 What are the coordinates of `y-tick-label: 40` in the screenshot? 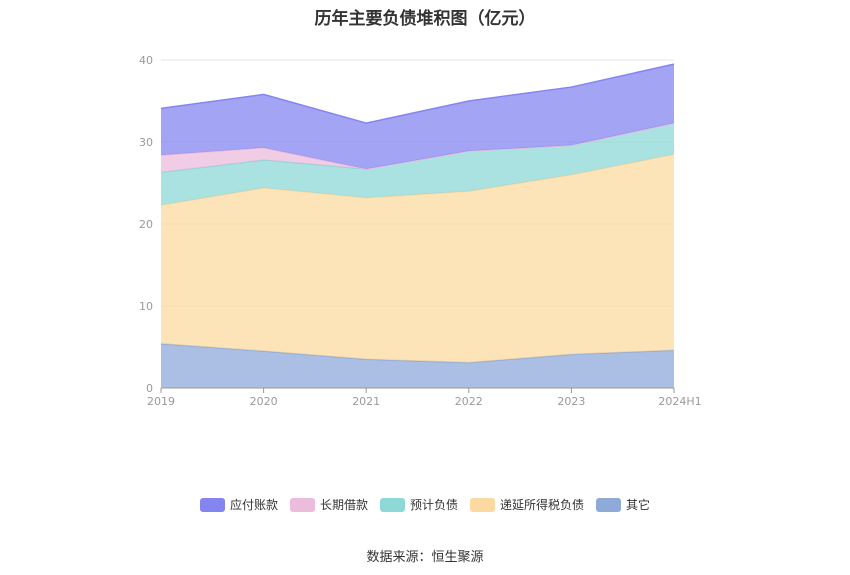 It's located at (146, 60).